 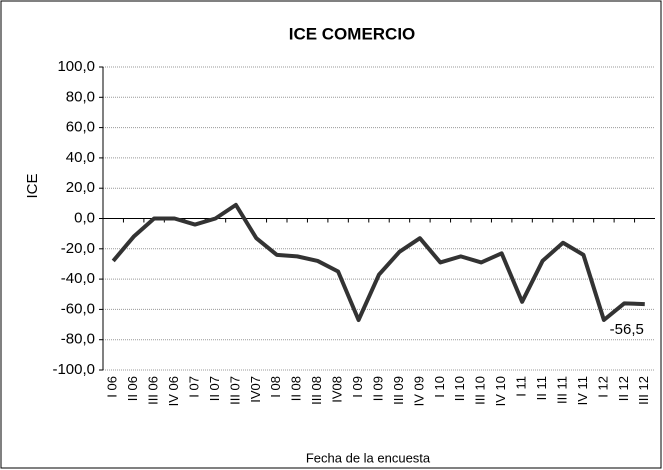 What do you see at coordinates (296, 388) in the screenshot?
I see `x-tick-label: II 08` at bounding box center [296, 388].